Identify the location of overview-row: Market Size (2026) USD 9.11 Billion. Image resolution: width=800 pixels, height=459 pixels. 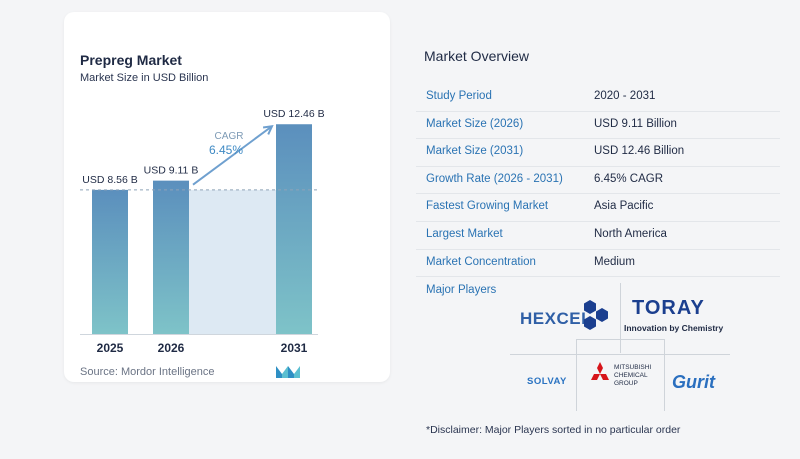
(598, 126).